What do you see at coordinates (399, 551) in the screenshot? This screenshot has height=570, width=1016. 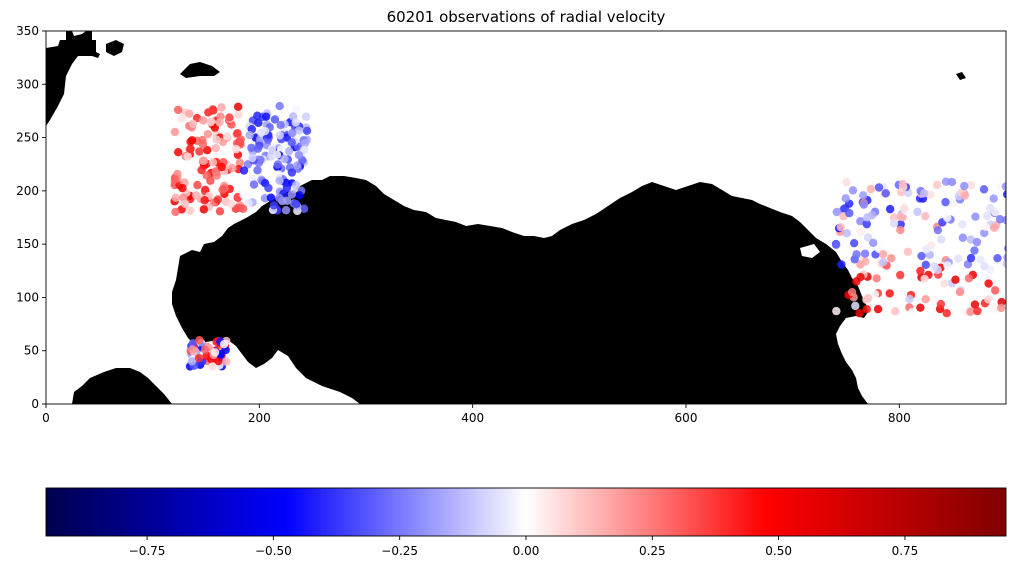 I see `colorbar-tick-label: −0.25` at bounding box center [399, 551].